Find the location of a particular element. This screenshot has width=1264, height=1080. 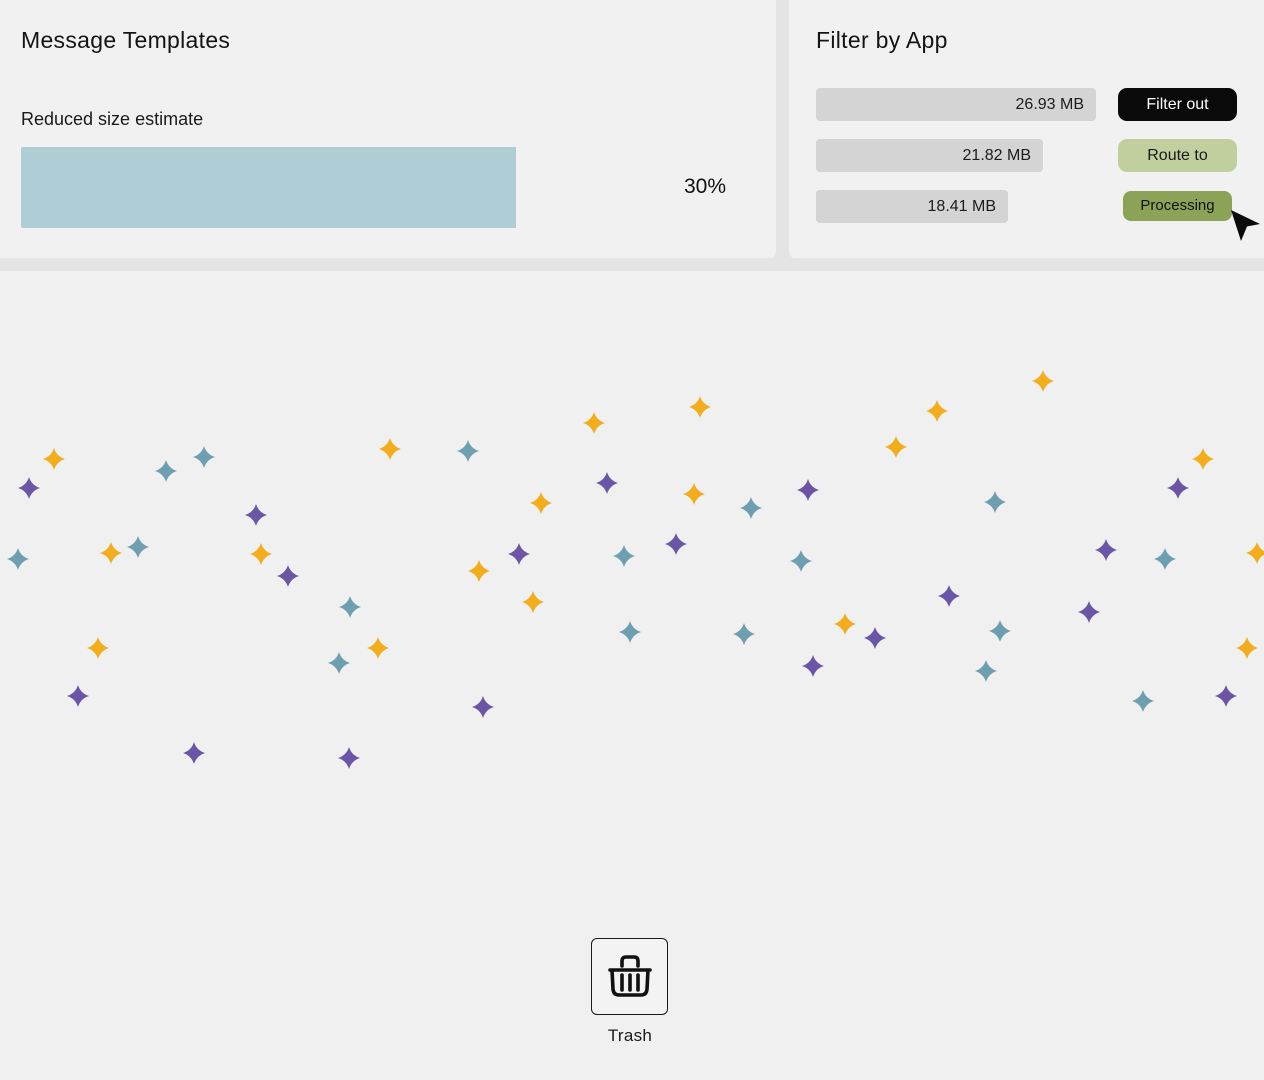

app-size-bar: 21.82 MB is located at coordinates (929, 155).